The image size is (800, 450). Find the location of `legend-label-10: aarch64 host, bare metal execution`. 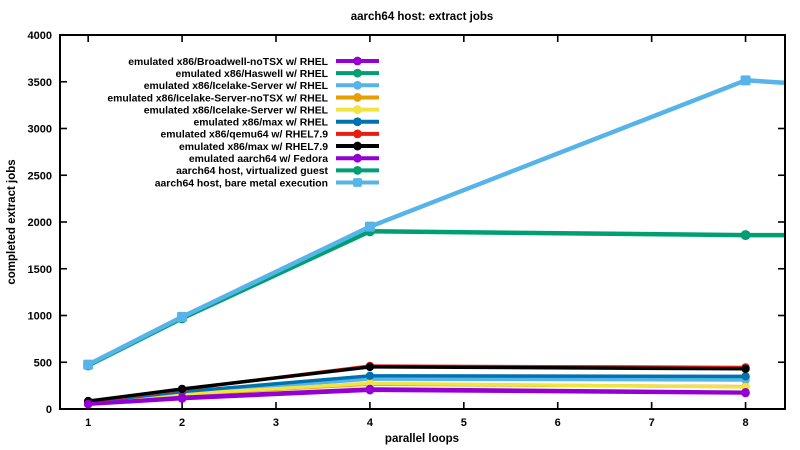

legend-label-10: aarch64 host, bare metal execution is located at coordinates (241, 183).